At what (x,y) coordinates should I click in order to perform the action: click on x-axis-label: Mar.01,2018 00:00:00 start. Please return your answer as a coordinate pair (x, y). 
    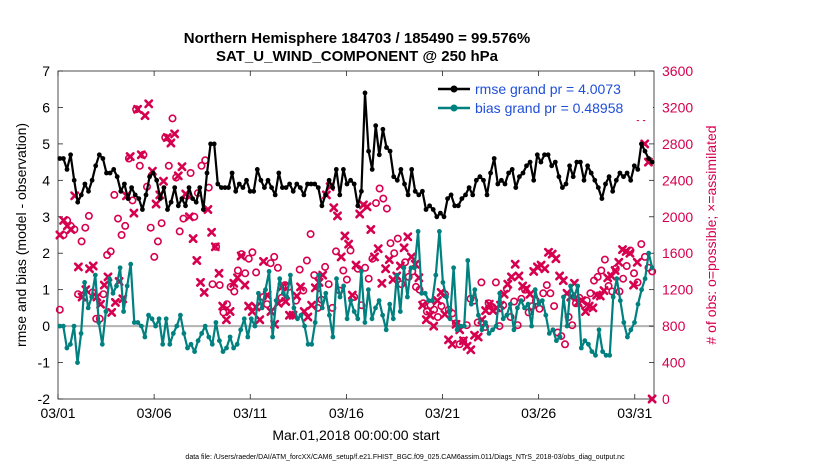
    Looking at the image, I should click on (355, 435).